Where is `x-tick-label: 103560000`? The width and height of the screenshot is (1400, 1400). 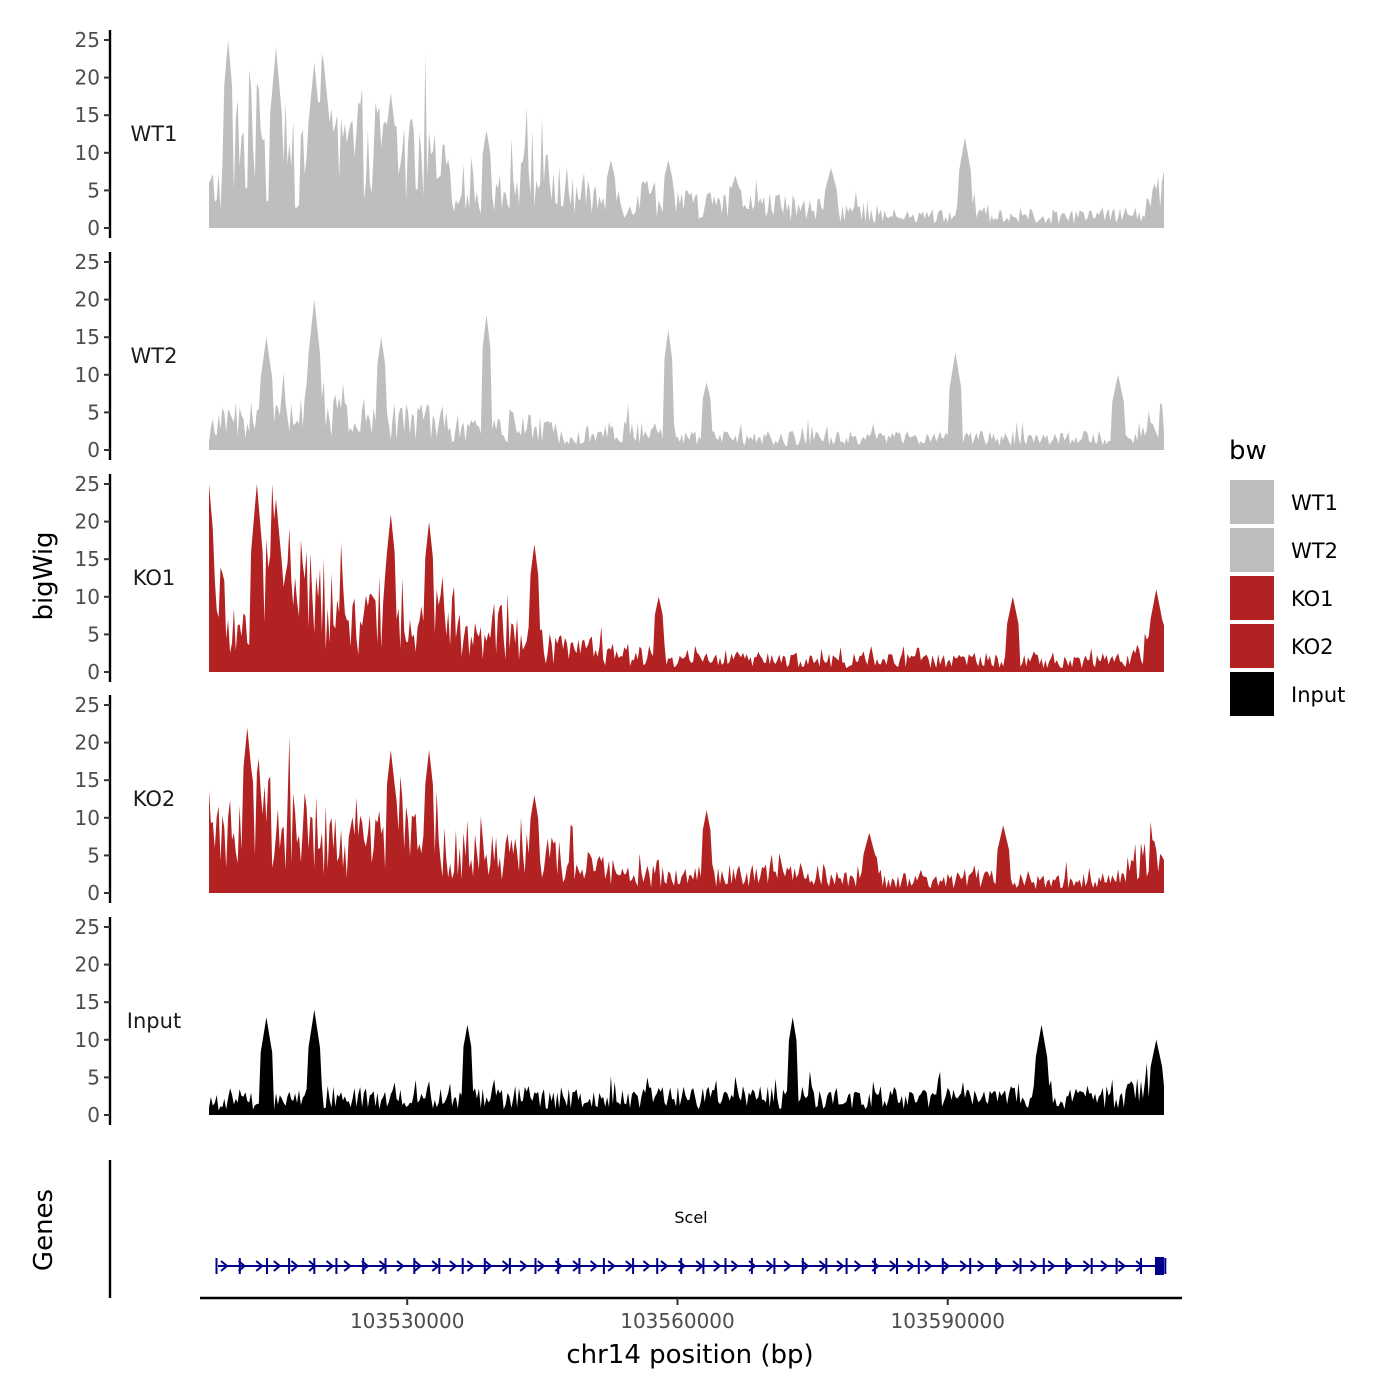 x-tick-label: 103560000 is located at coordinates (677, 1321).